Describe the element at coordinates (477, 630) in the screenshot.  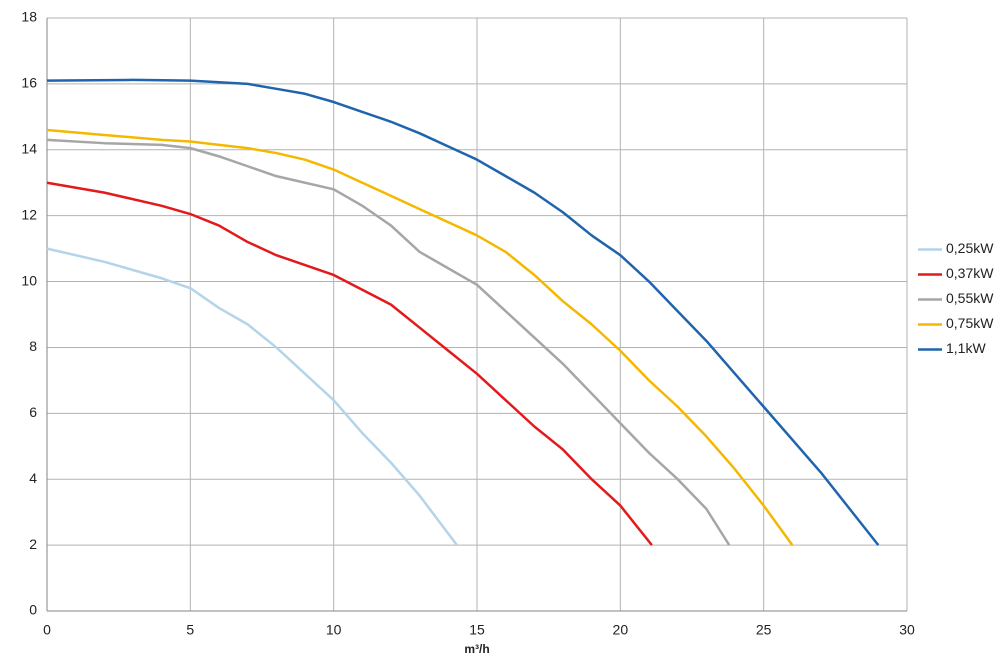
I see `x-tick-label: 15` at that location.